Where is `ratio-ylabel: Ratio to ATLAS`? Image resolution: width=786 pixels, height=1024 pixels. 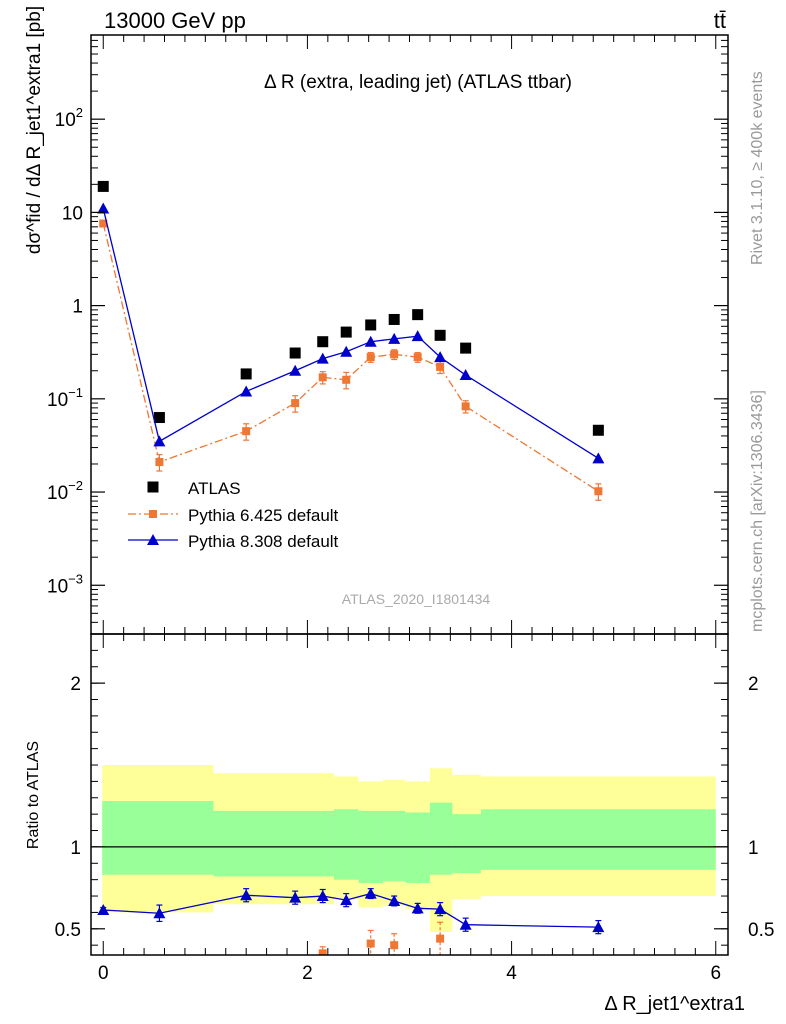 ratio-ylabel: Ratio to ATLAS is located at coordinates (33, 795).